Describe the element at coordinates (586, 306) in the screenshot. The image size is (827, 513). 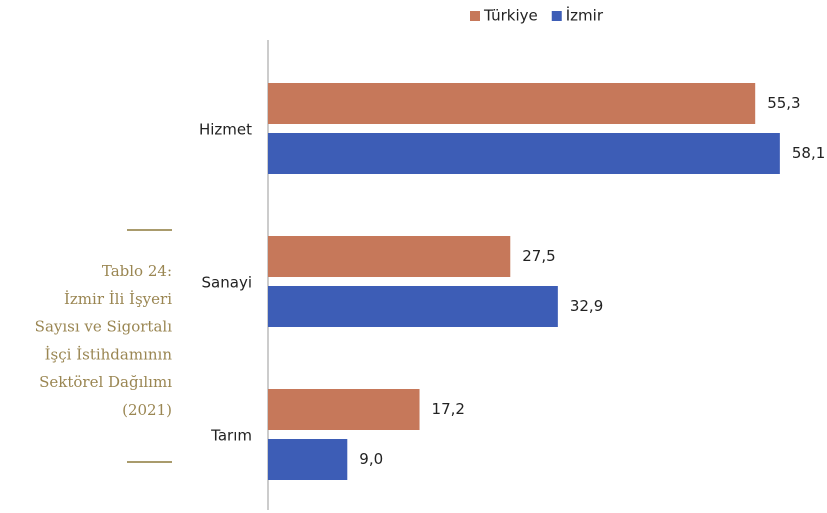
I see `value-label: 32,9` at that location.